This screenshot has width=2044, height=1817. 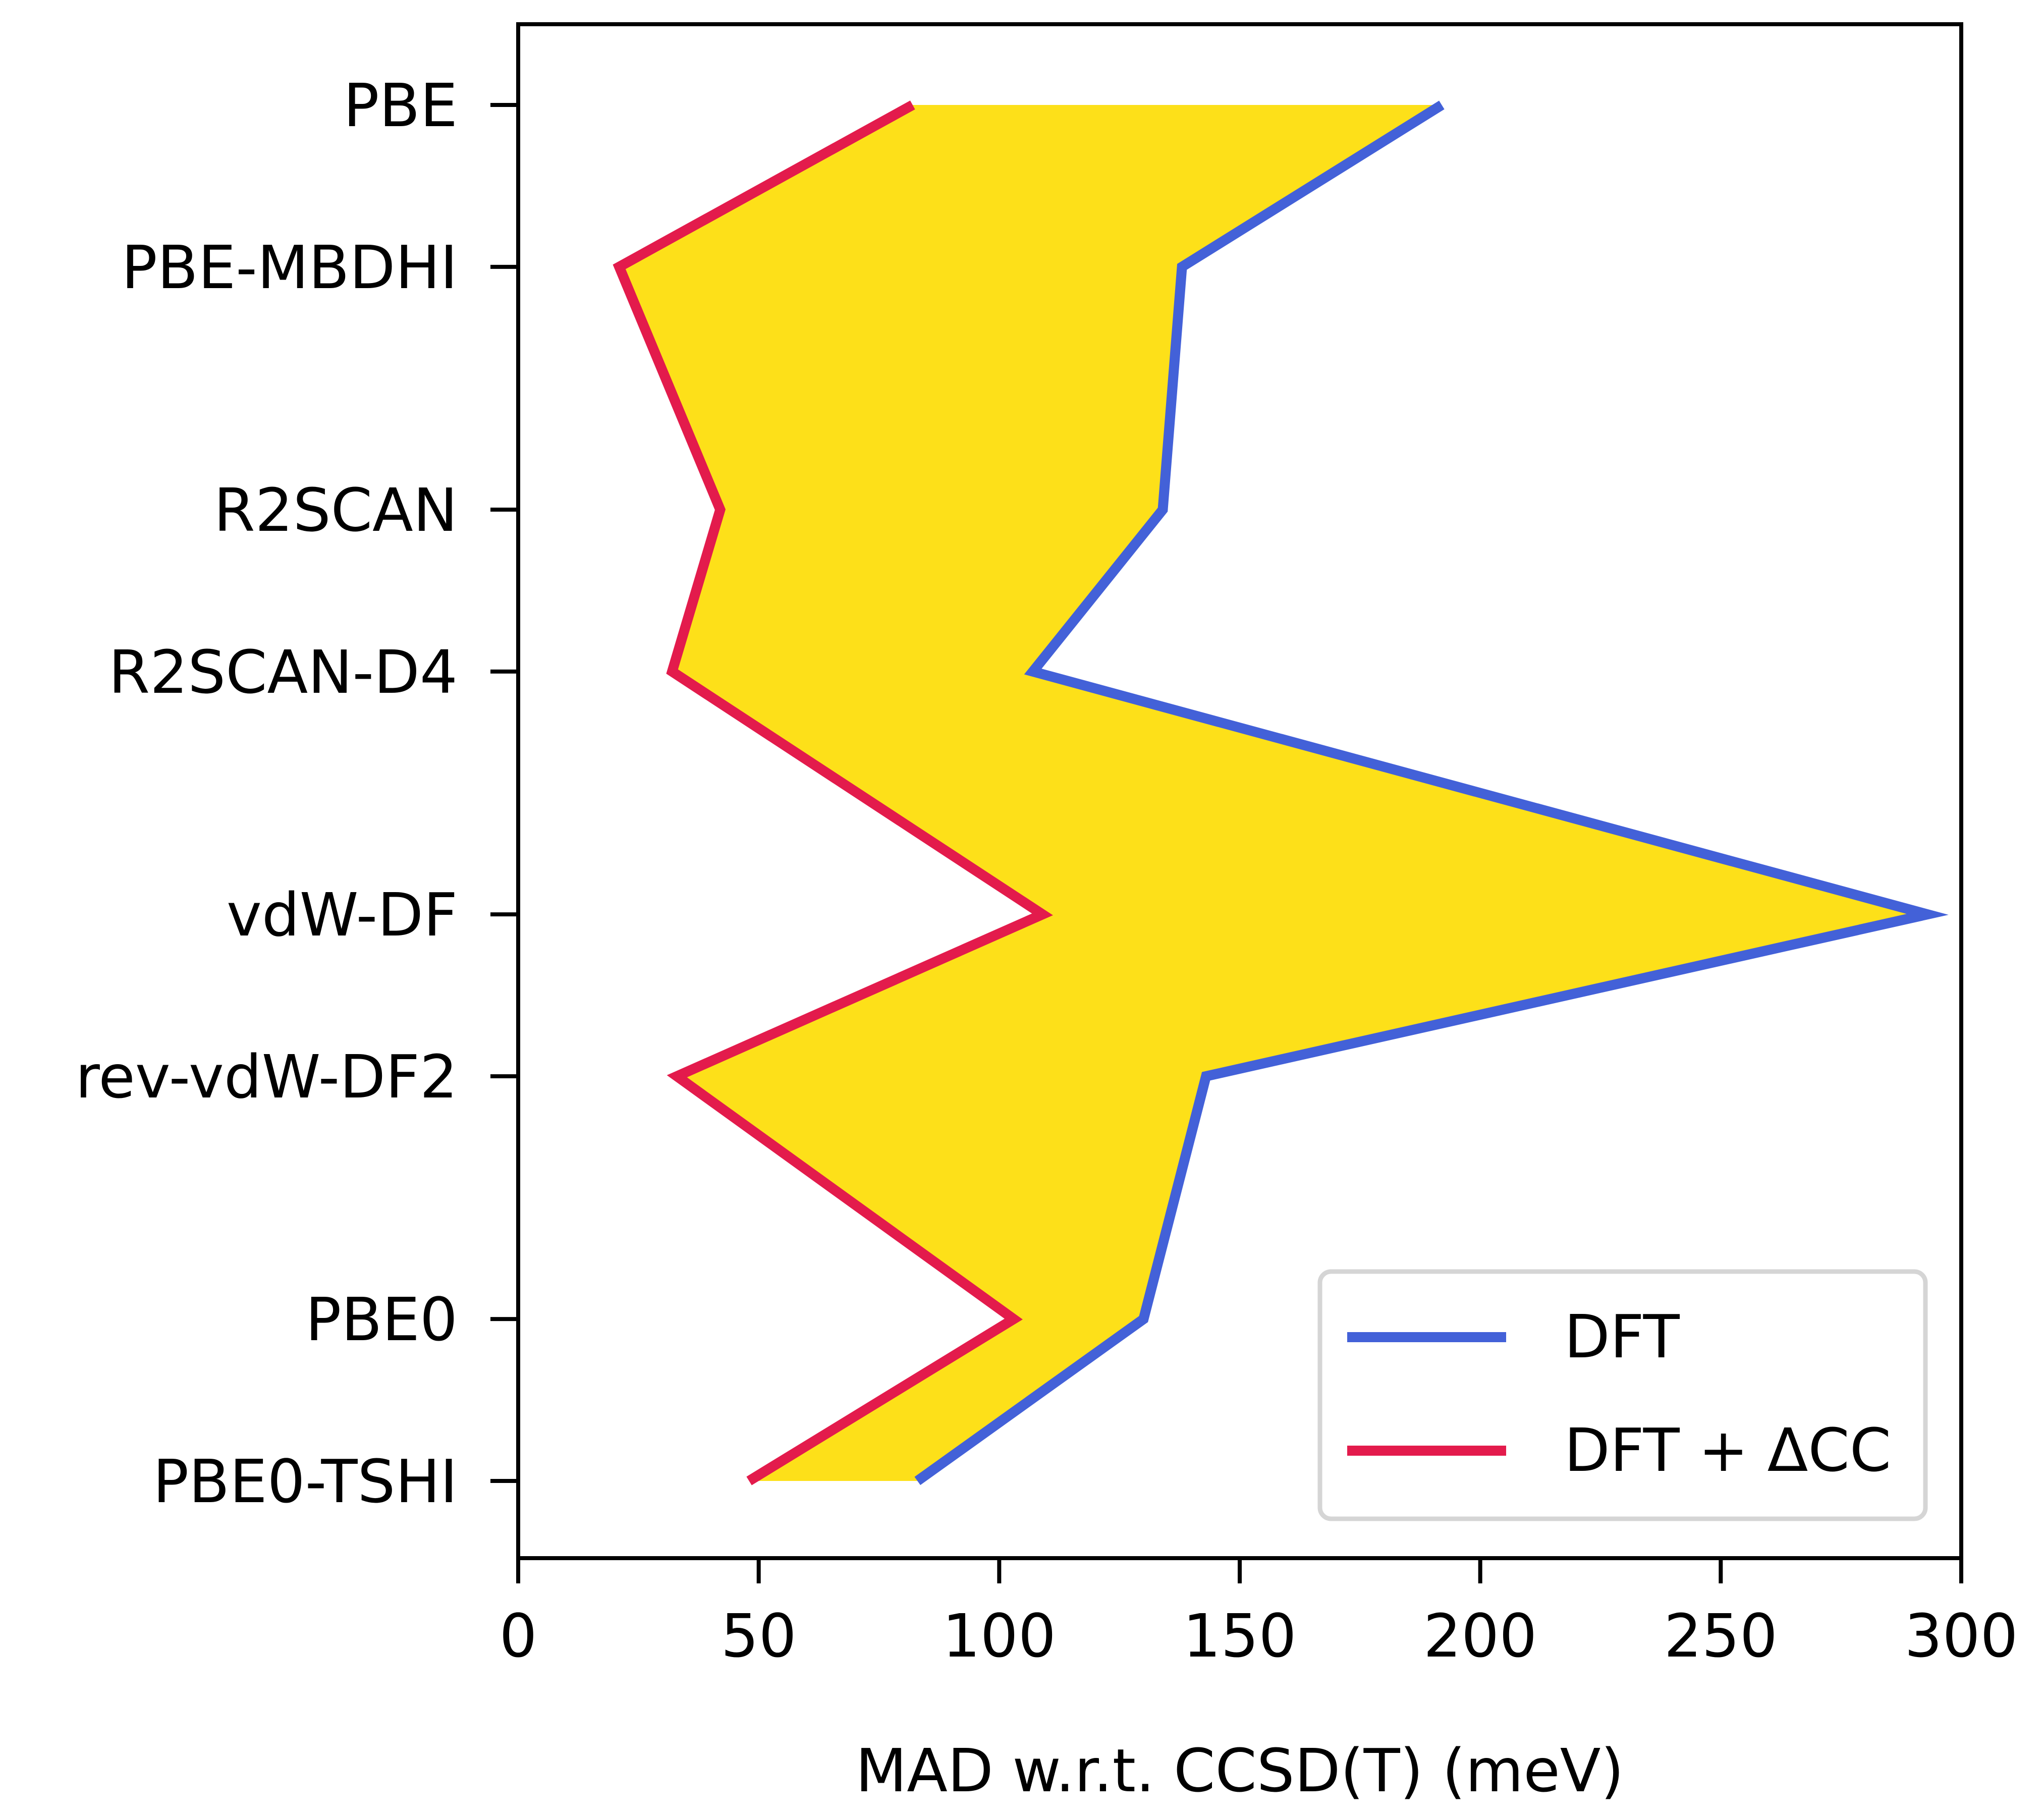 What do you see at coordinates (1239, 1770) in the screenshot?
I see `x-axis-title: MAD w.r.t. CCSD(T) (meV)` at bounding box center [1239, 1770].